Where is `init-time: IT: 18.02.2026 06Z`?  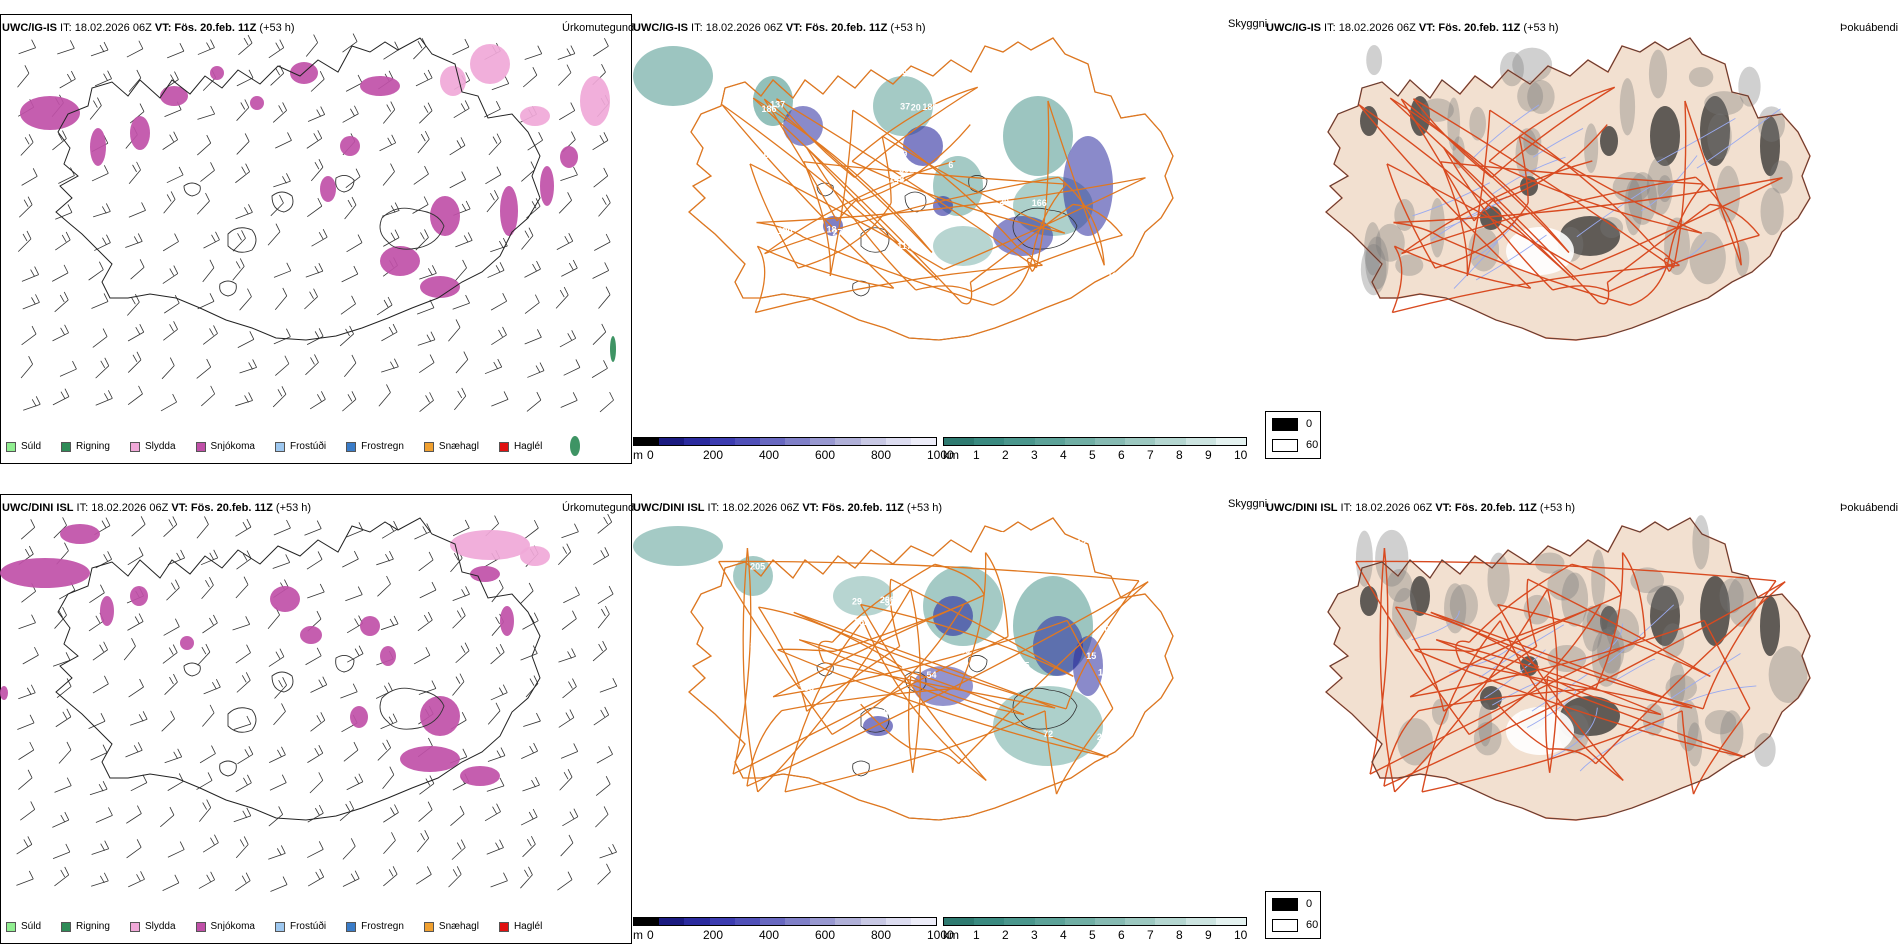 init-time: IT: 18.02.2026 06Z is located at coordinates (737, 28).